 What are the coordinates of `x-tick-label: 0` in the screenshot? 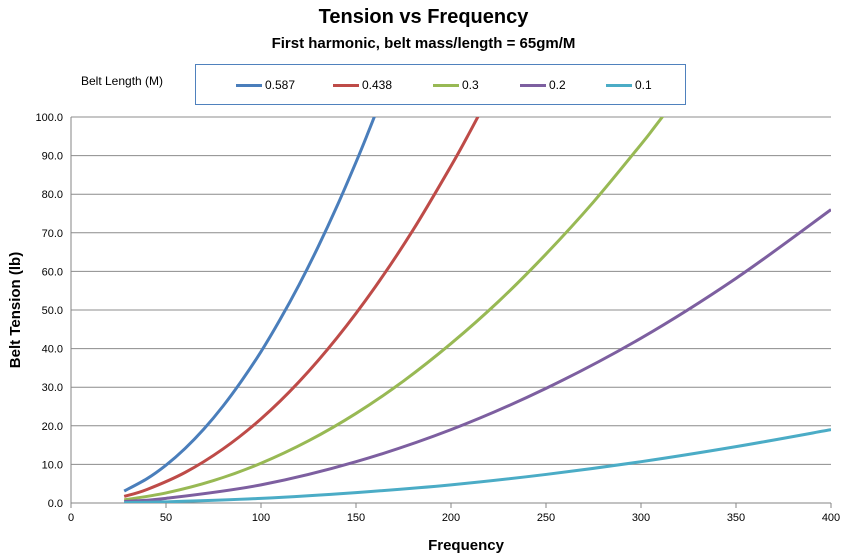 It's located at (71, 518).